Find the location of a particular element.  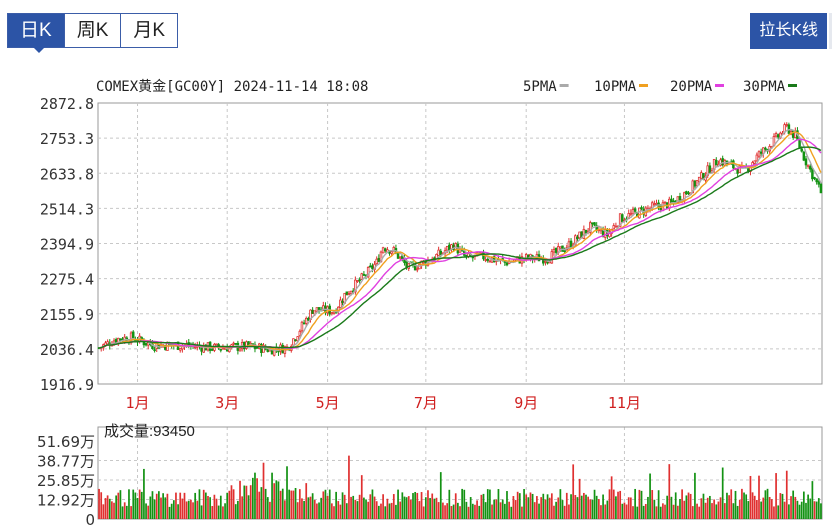

price-tick-label: 2275.4 is located at coordinates (67, 280).